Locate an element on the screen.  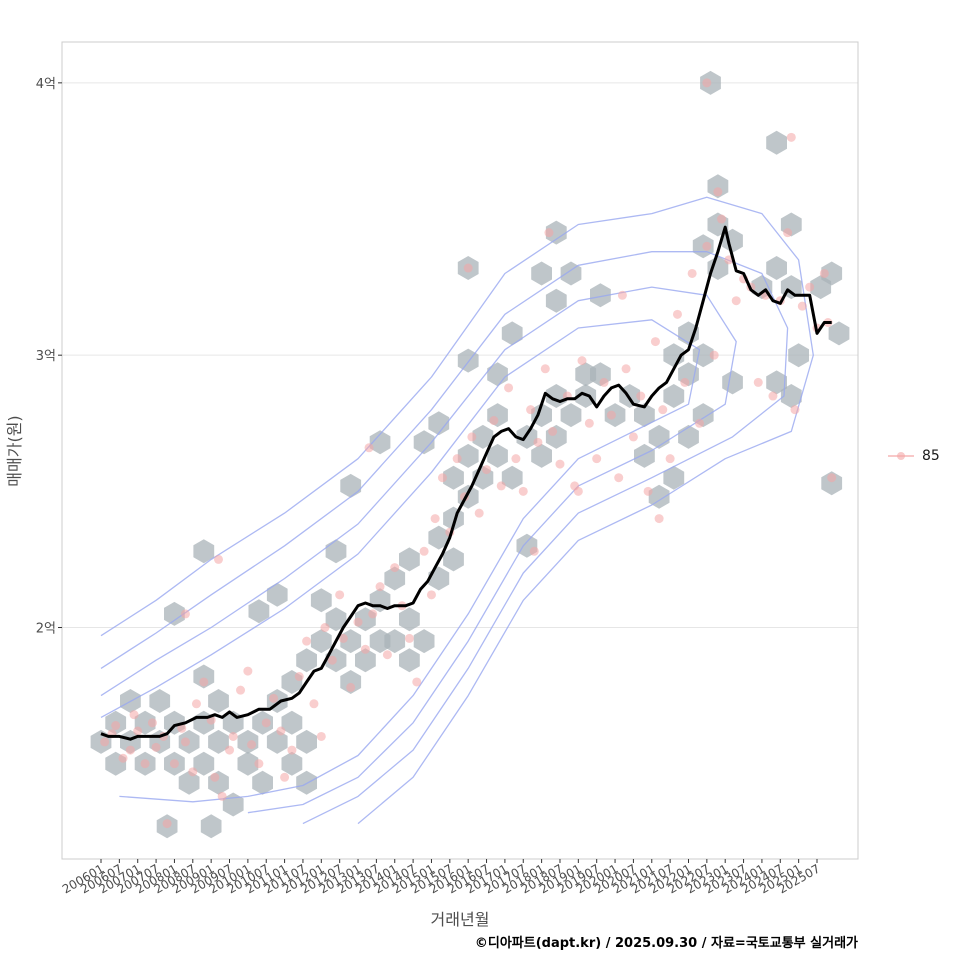
y-tick-label: 3억 is located at coordinates (46, 356).